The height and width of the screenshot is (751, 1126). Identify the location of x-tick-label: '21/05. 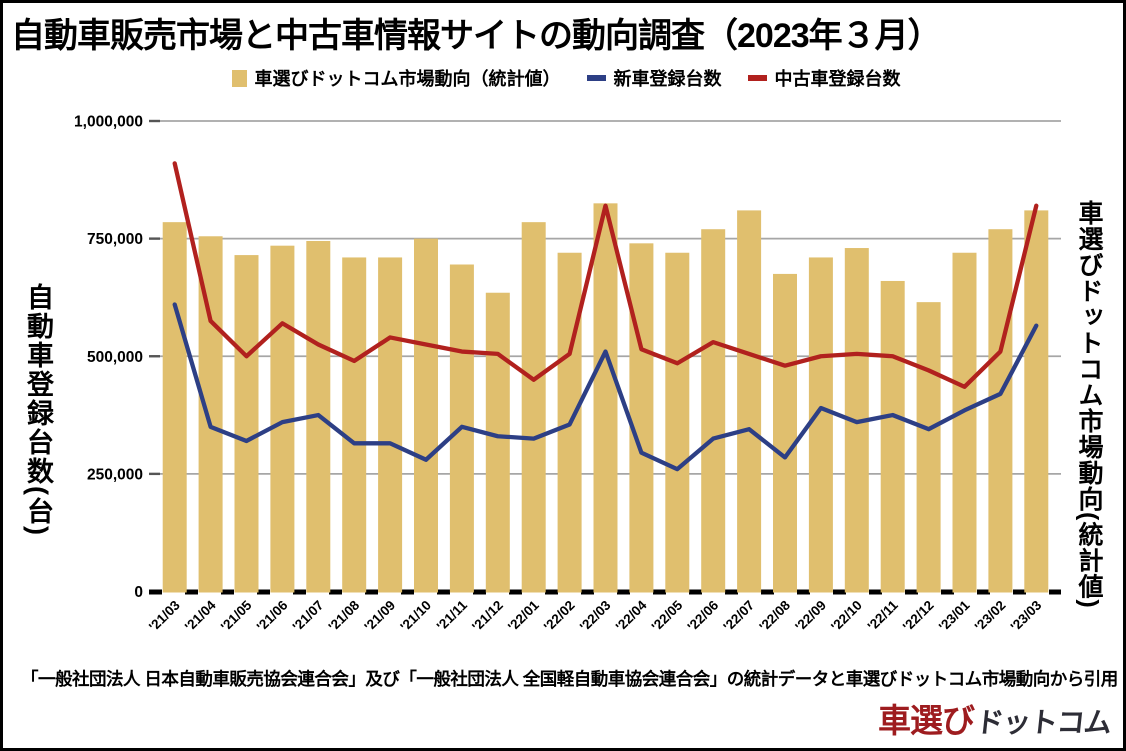
(236, 615).